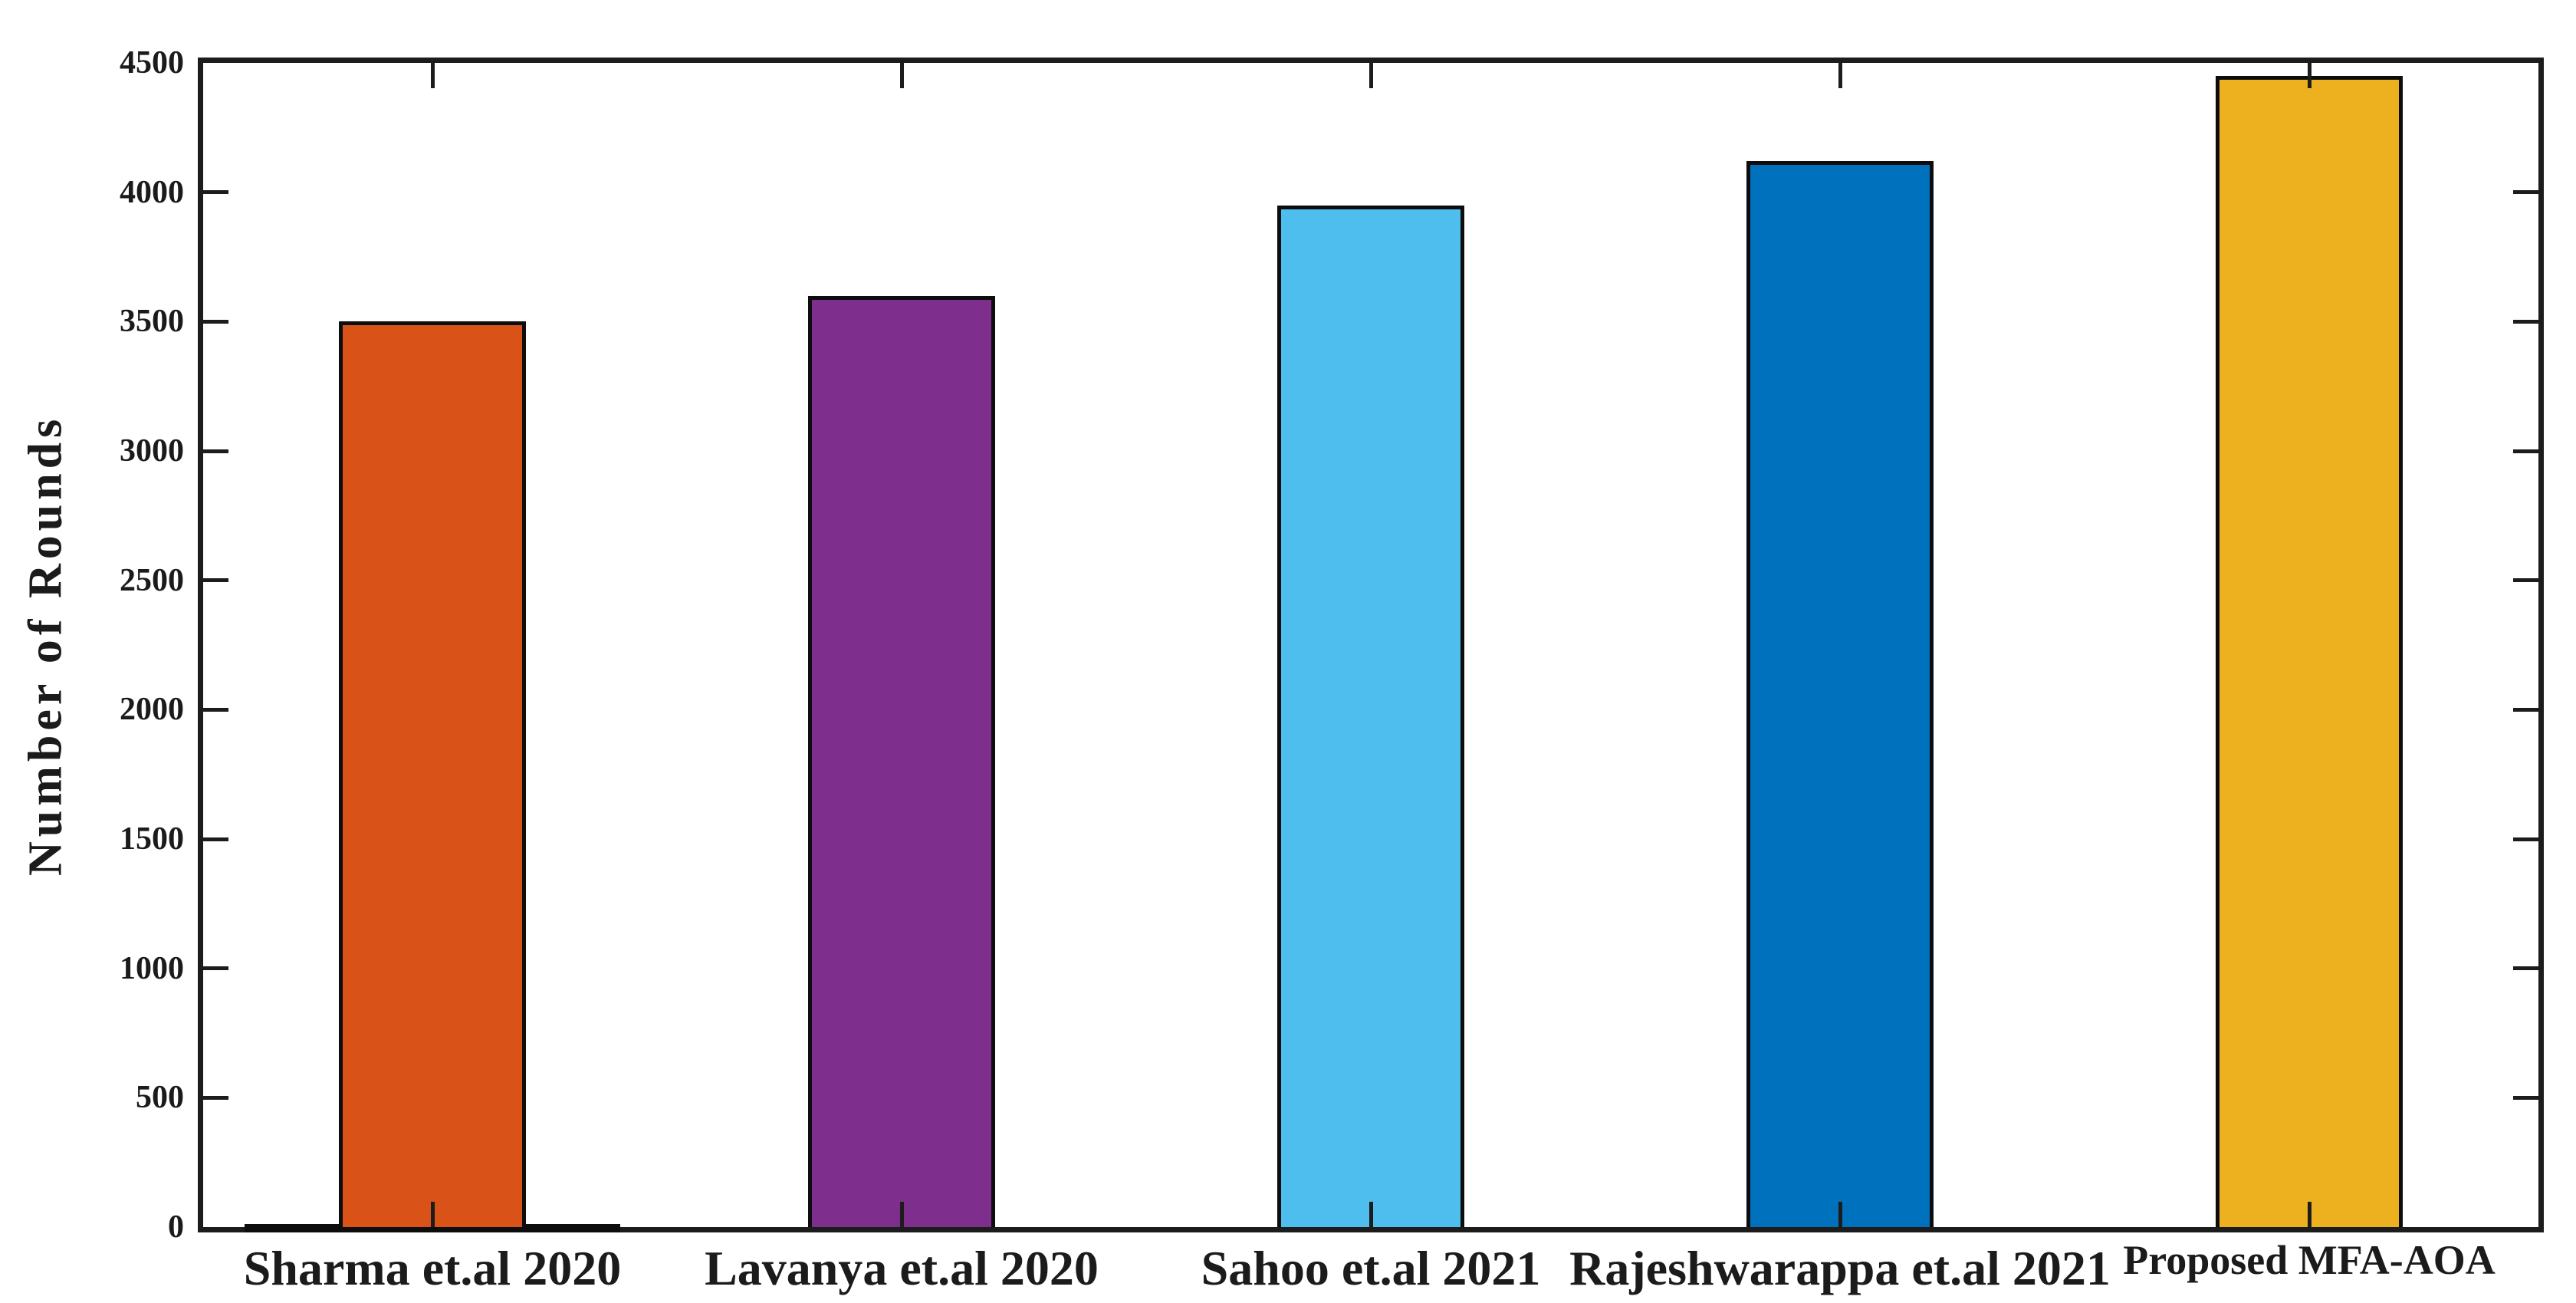 Image resolution: width=2576 pixels, height=1303 pixels. What do you see at coordinates (1371, 1268) in the screenshot?
I see `x-category-label-3: Sahoo et.al 2021` at bounding box center [1371, 1268].